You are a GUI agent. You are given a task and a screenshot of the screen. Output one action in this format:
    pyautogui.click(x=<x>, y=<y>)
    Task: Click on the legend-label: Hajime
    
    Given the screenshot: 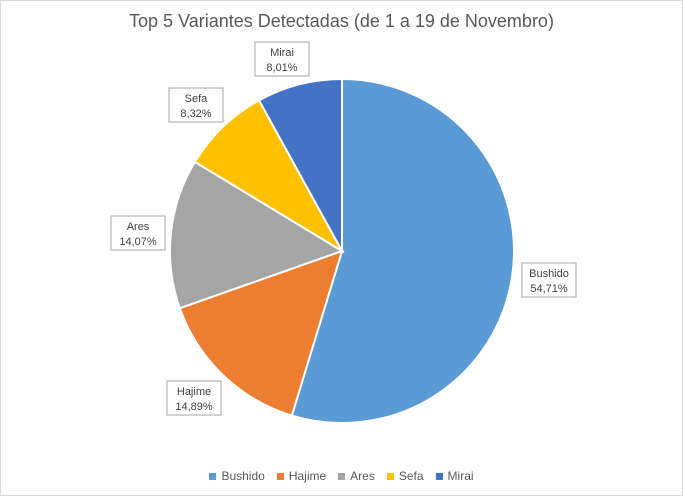 What is the action you would take?
    pyautogui.click(x=307, y=476)
    